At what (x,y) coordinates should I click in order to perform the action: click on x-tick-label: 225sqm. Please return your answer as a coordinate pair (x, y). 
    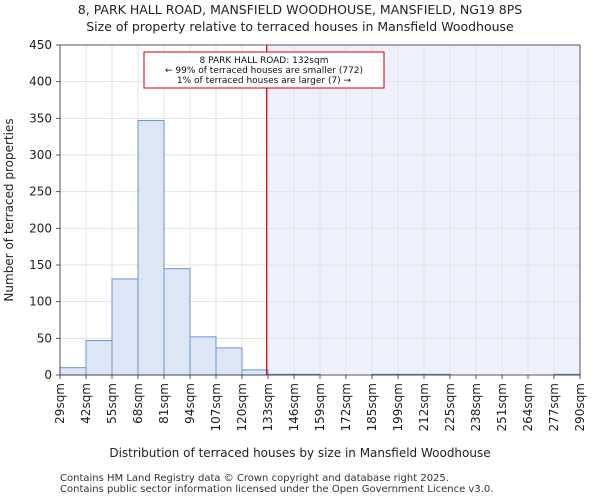
    Looking at the image, I should click on (450, 407).